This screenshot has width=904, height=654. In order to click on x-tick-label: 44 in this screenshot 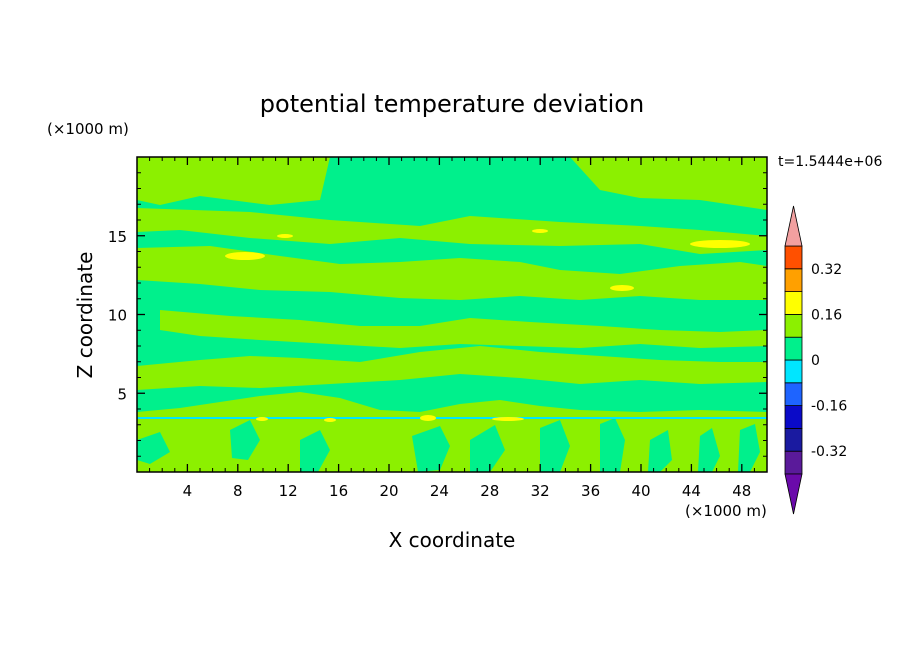, I will do `click(691, 491)`.